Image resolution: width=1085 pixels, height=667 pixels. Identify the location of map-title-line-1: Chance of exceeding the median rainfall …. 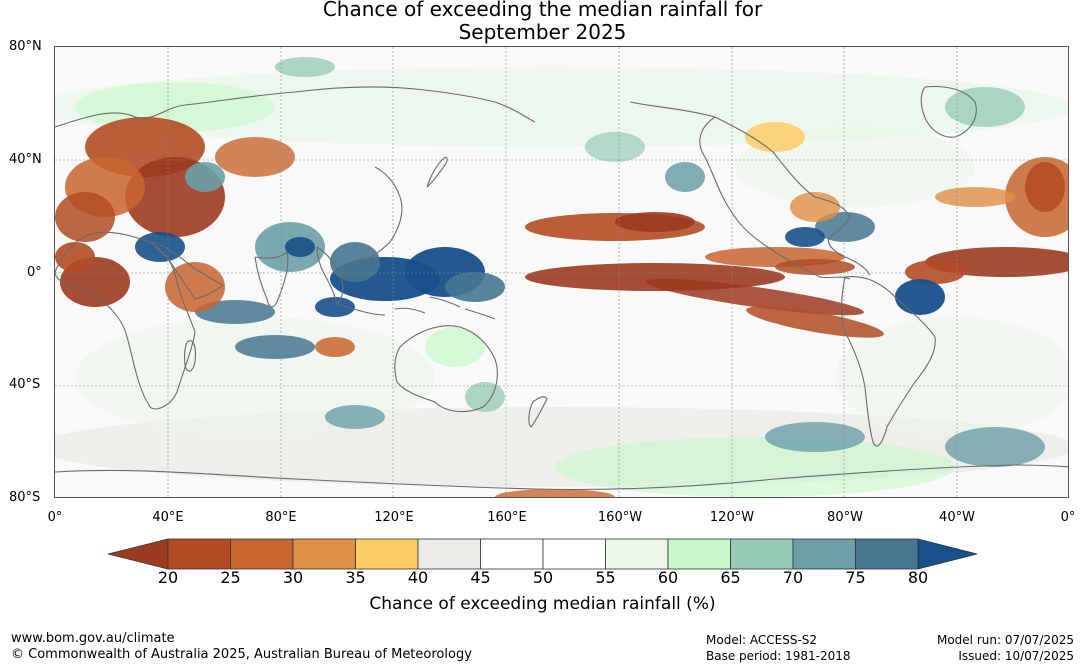
(542, 10).